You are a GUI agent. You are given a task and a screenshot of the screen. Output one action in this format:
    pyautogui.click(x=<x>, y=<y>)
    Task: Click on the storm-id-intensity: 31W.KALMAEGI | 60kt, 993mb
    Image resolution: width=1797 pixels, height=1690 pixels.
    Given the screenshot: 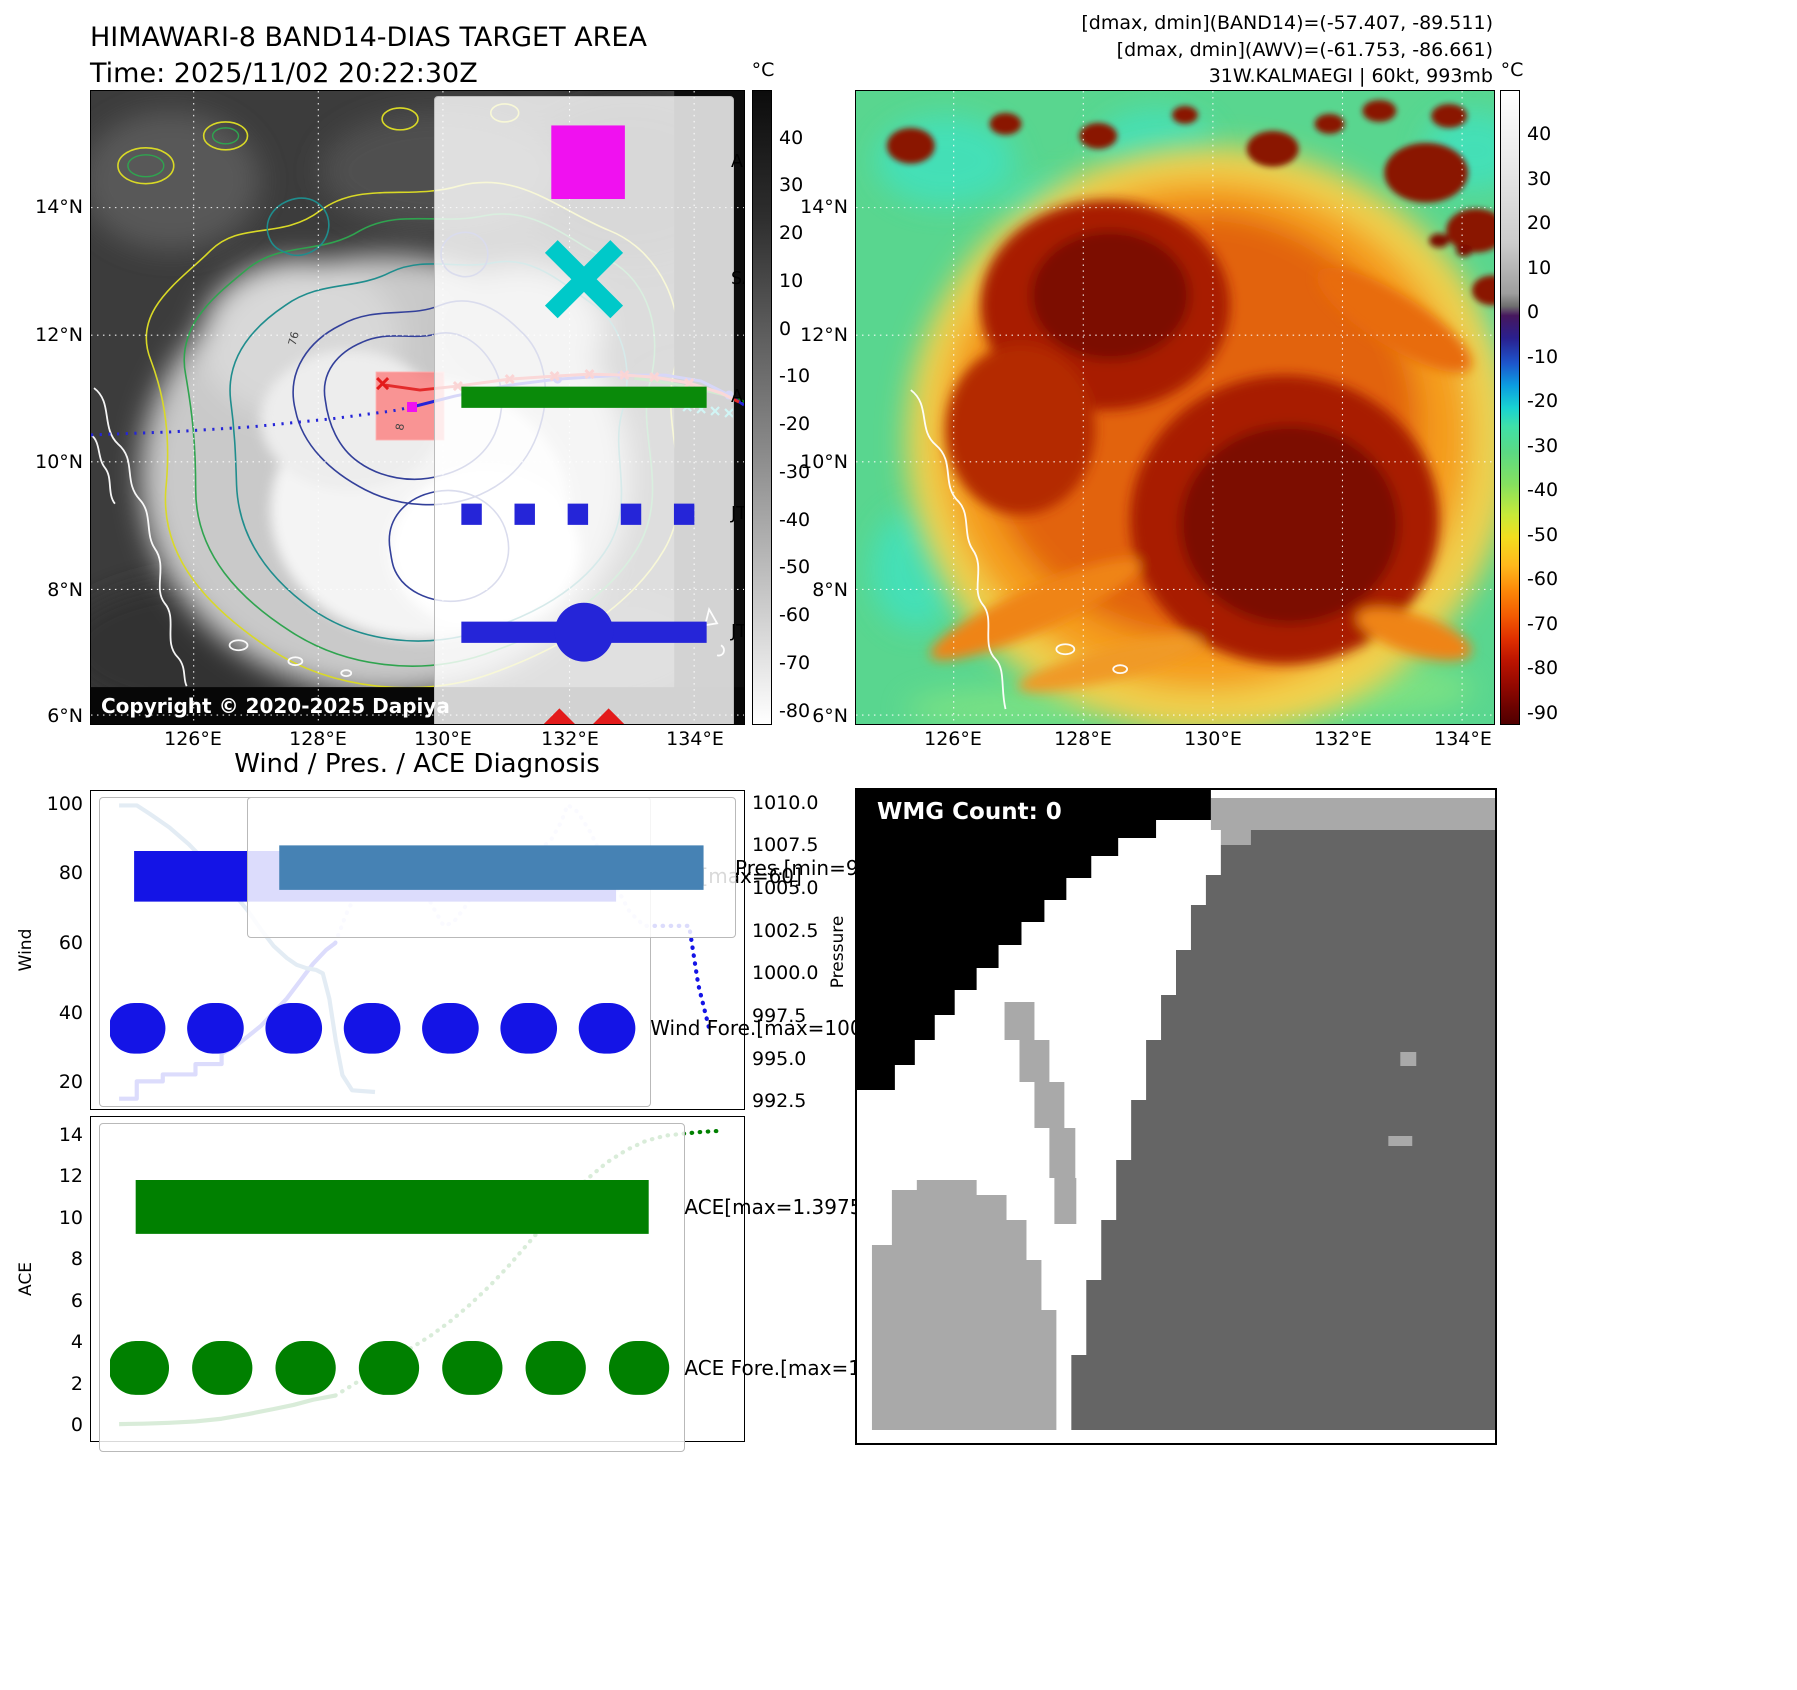 What is the action you would take?
    pyautogui.click(x=1350, y=76)
    